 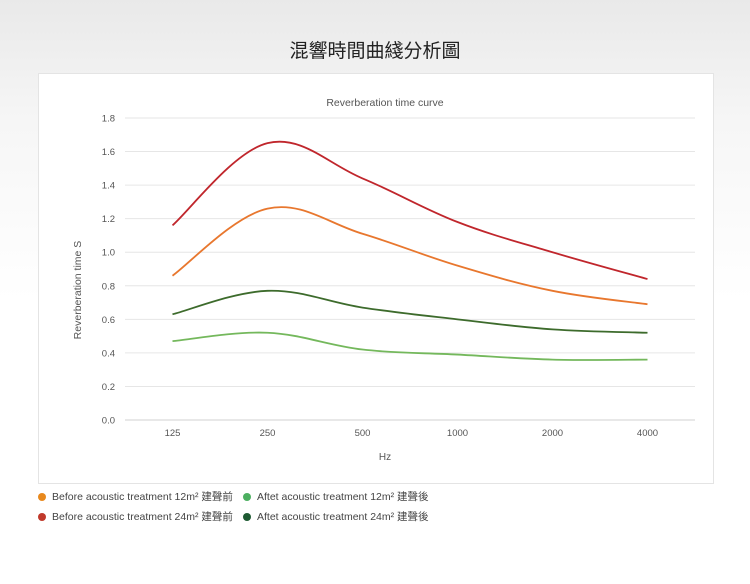 I want to click on legend-item-before-24: Before acoustic treatment 24m² 建聲前, so click(x=135, y=516).